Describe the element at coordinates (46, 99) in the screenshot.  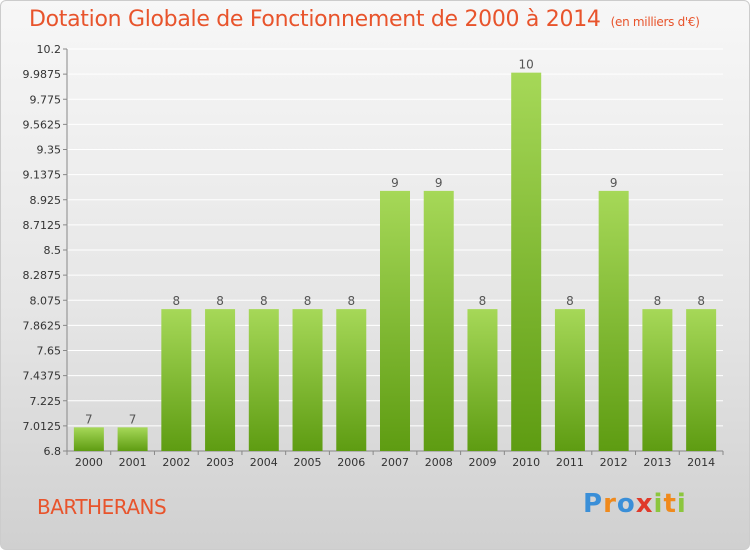
I see `y-tick-label: 9.775` at that location.